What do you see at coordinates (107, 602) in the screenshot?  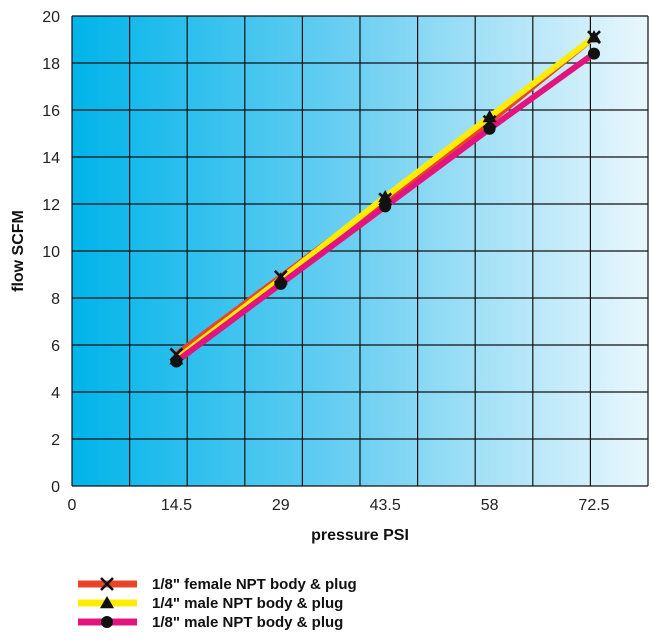 I see `legend-triangle-marker` at bounding box center [107, 602].